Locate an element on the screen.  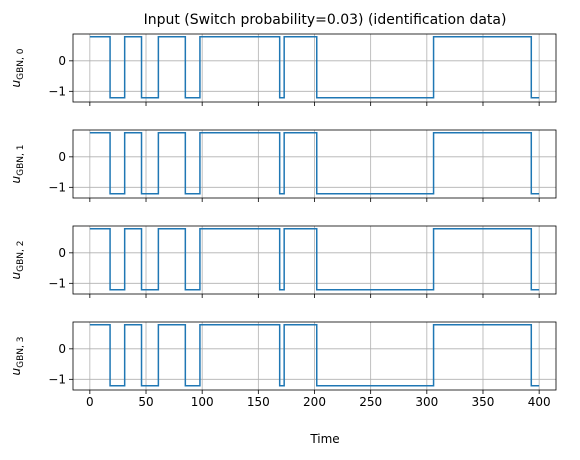
x-tick-label: 150 is located at coordinates (258, 402).